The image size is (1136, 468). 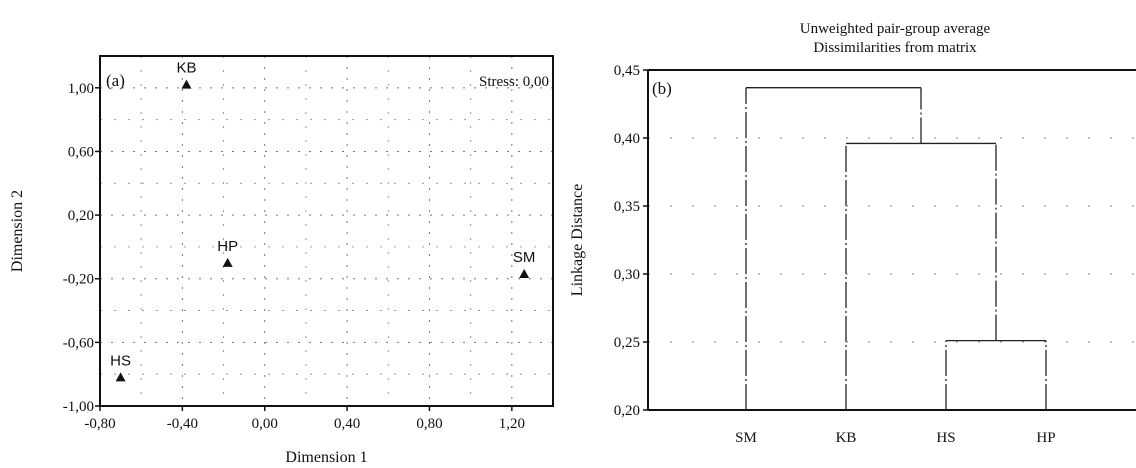 What do you see at coordinates (662, 88) in the screenshot?
I see `panel-label: (b)` at bounding box center [662, 88].